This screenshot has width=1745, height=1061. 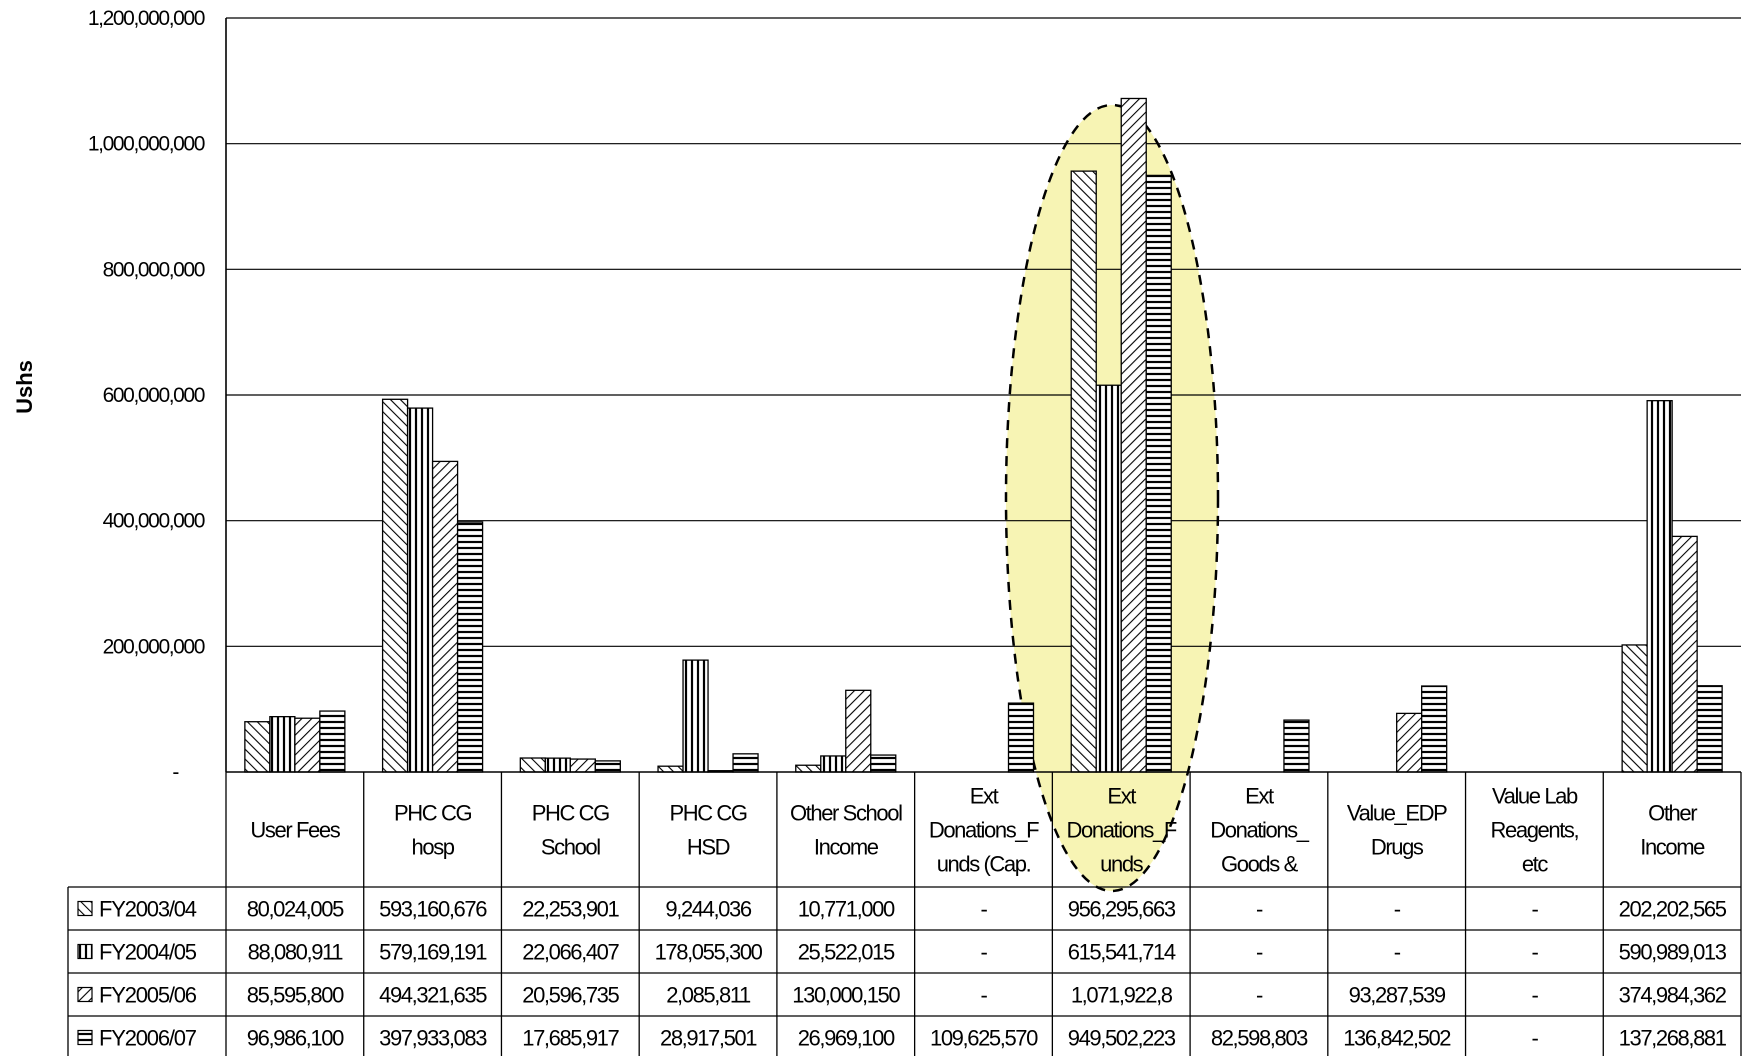 What do you see at coordinates (1122, 864) in the screenshot?
I see `category-label: unds` at bounding box center [1122, 864].